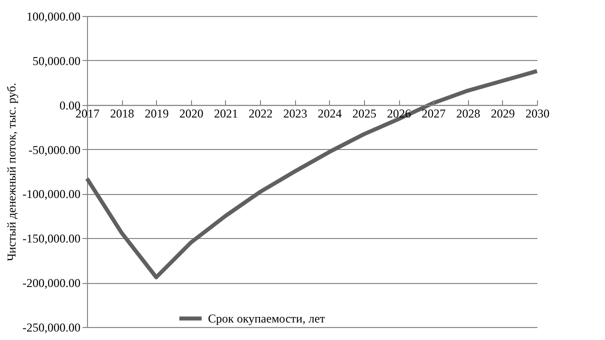 The image size is (605, 340). Describe the element at coordinates (267, 319) in the screenshot. I see `legend-label: Срок окупаемости, лет` at that location.